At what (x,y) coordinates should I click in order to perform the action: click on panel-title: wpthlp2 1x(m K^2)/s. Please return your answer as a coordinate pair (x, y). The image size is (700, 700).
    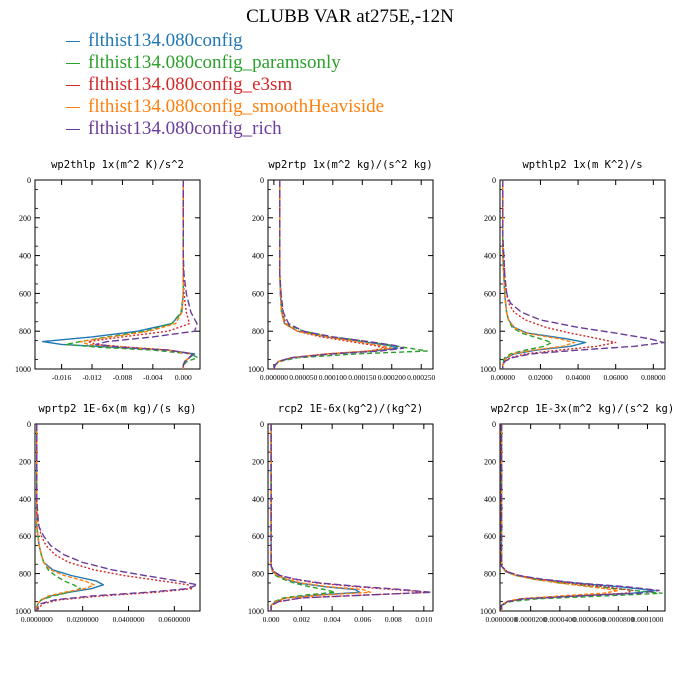
    Looking at the image, I should click on (582, 165).